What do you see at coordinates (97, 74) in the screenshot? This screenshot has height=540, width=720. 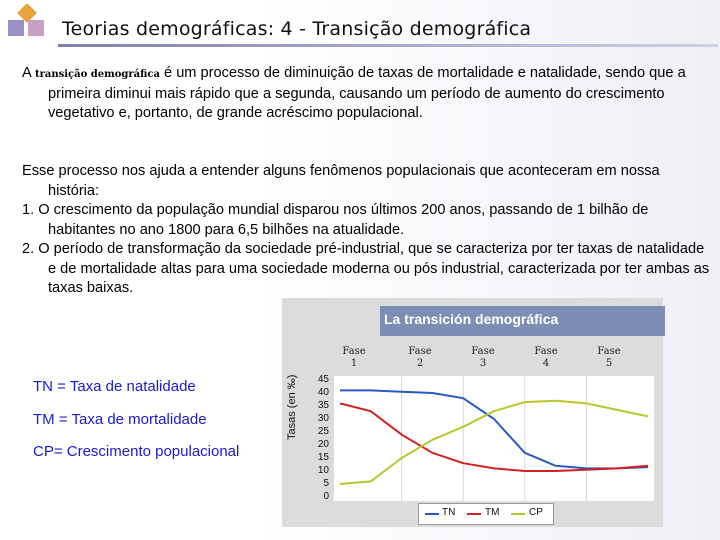 I see `intro-term: transição demográfica` at bounding box center [97, 74].